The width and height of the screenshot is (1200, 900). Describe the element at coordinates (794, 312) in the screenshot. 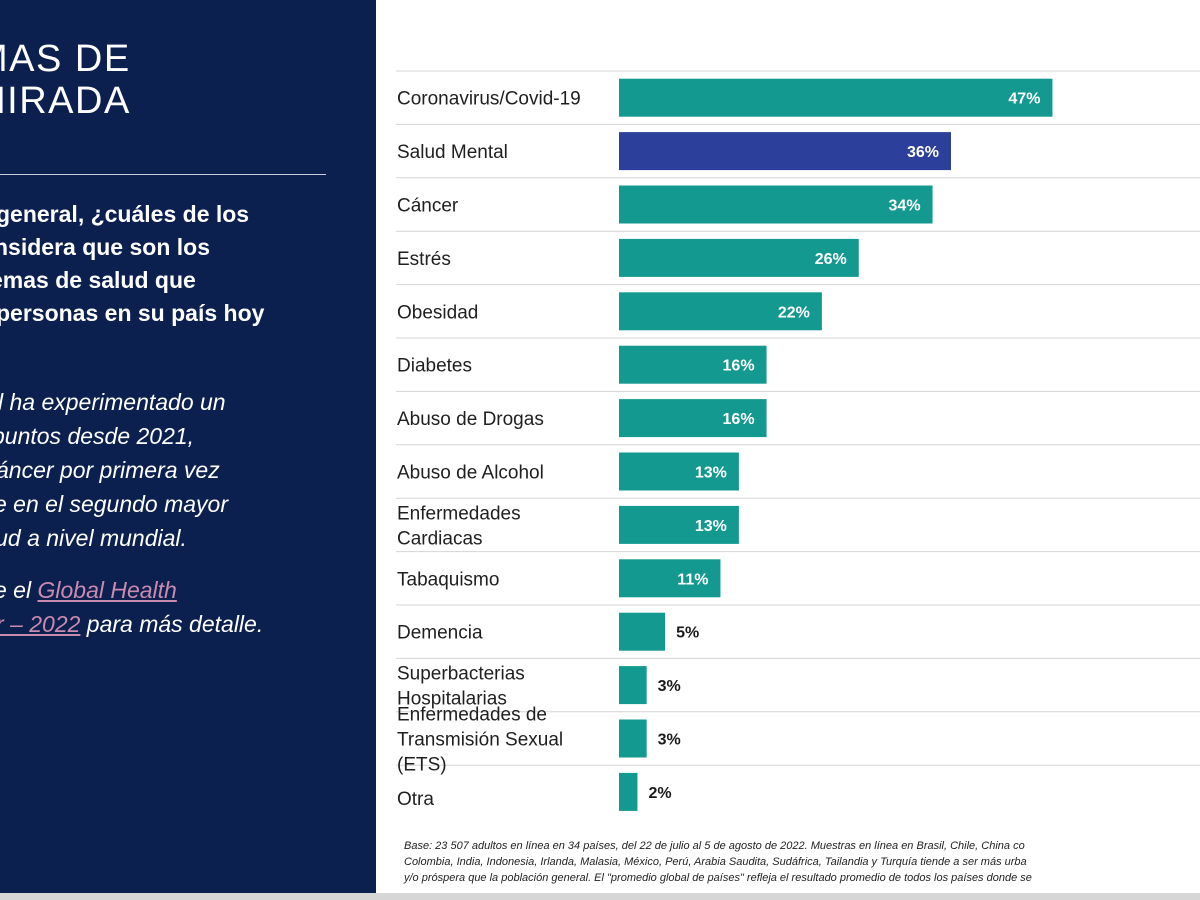

I see `value-label-4: 22%` at that location.